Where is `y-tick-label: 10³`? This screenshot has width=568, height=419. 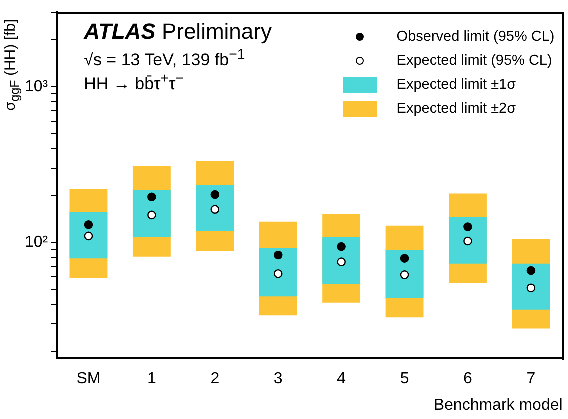
y-tick-label: 10³ is located at coordinates (37, 87).